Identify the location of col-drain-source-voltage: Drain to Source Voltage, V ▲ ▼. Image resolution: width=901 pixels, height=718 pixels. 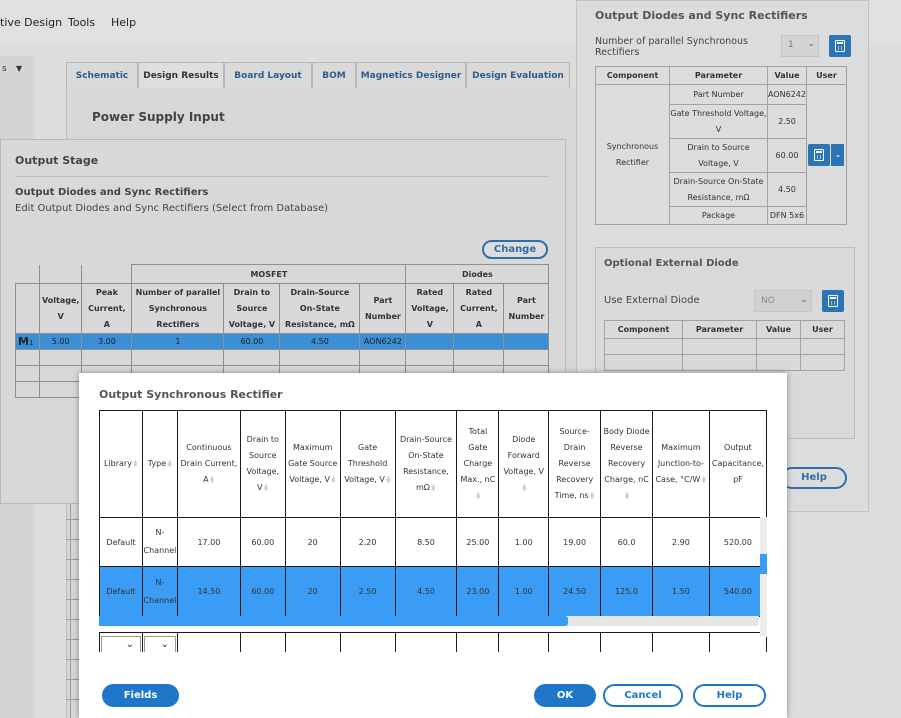
(262, 464).